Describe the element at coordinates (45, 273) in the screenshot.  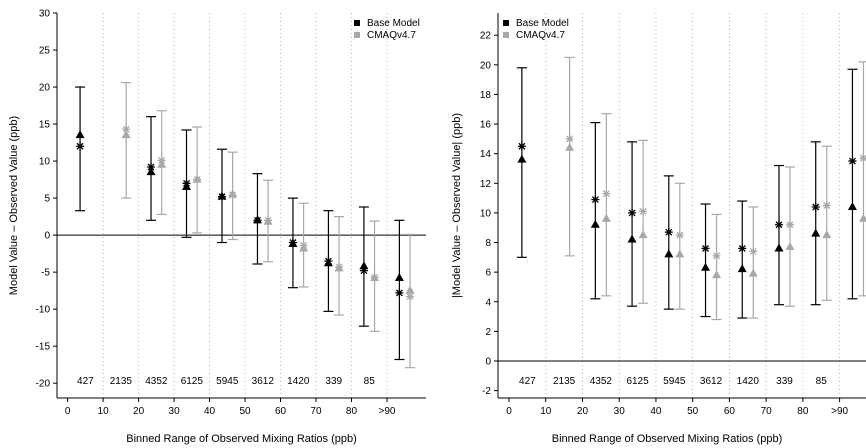
I see `y-tick-label: -5` at that location.